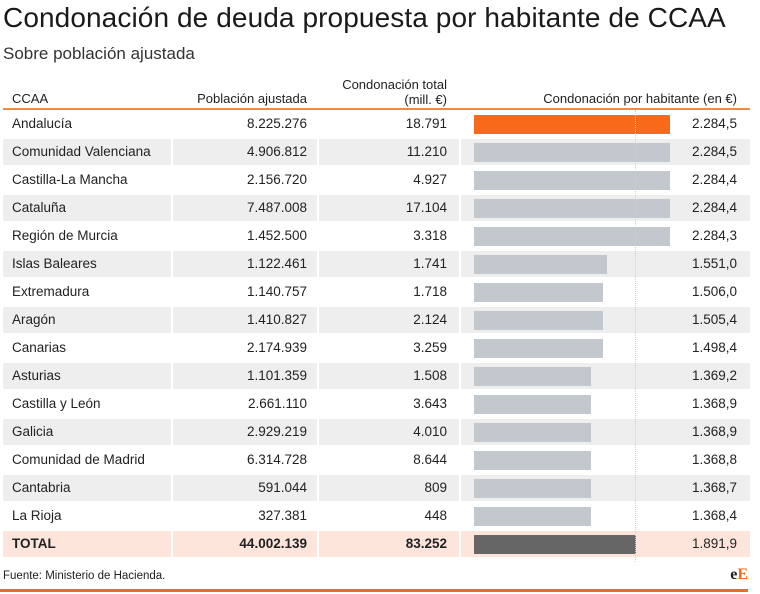 This screenshot has width=760, height=594. What do you see at coordinates (39, 207) in the screenshot?
I see `cell-ccaa: Cataluña` at bounding box center [39, 207].